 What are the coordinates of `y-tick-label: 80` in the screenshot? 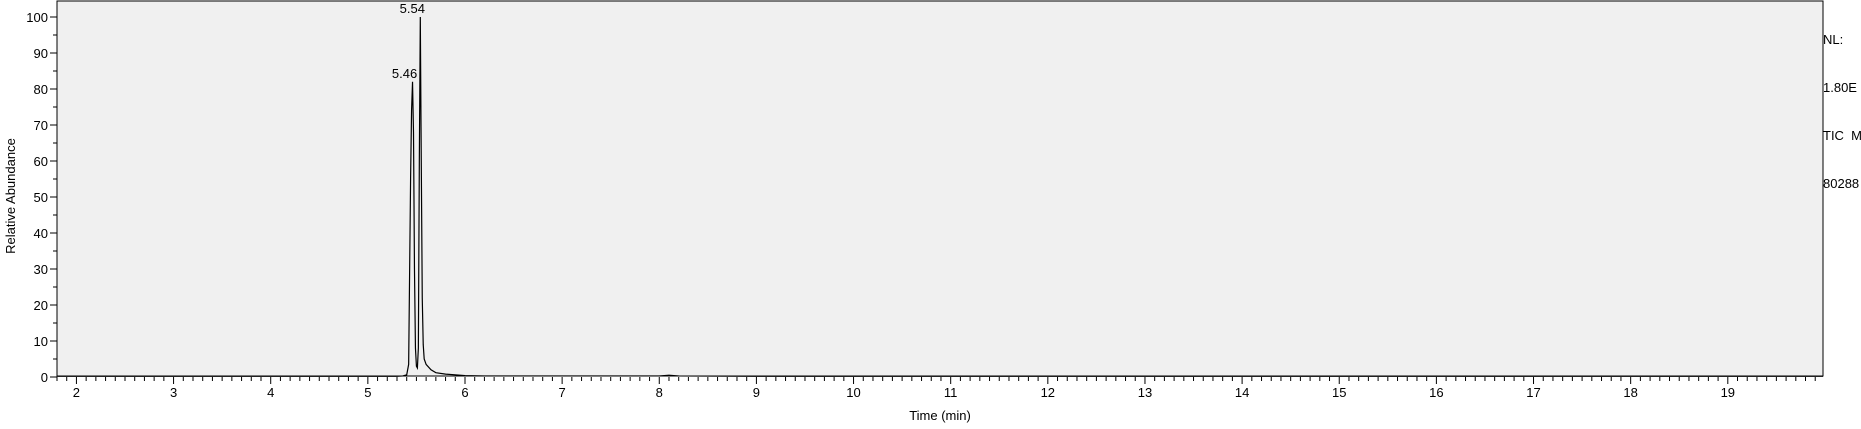 It's located at (41, 89).